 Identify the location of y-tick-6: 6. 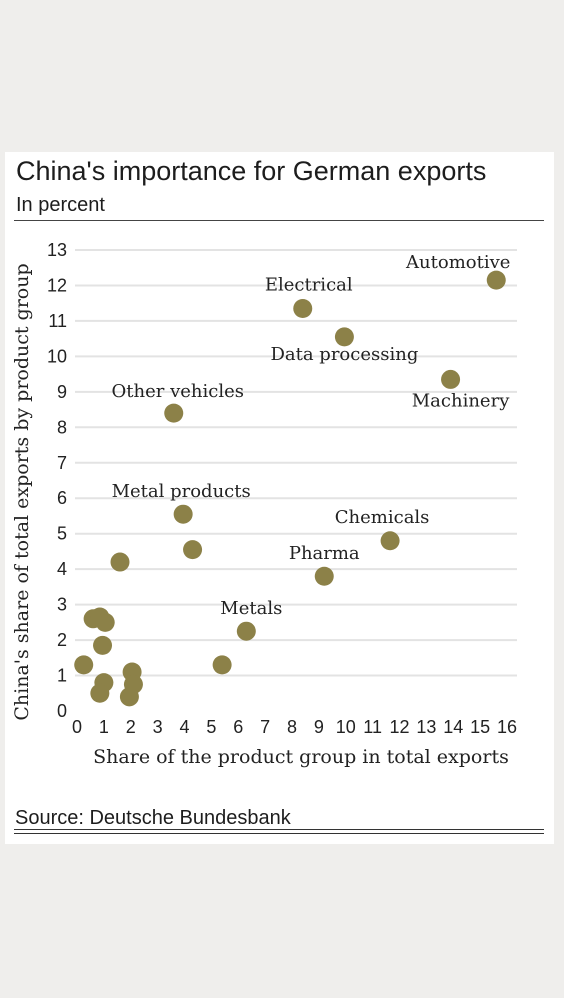
(62, 498).